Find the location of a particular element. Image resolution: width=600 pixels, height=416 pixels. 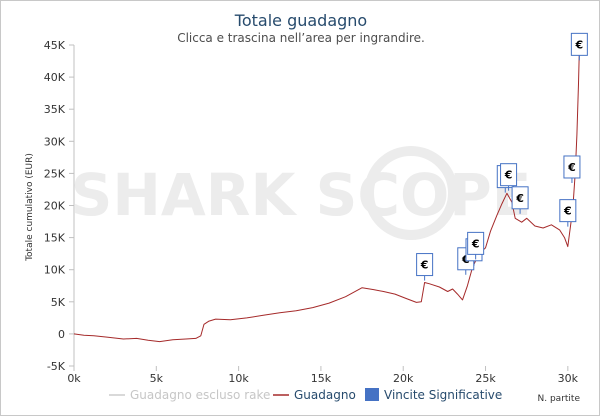

y-tick-label: 20K is located at coordinates (55, 206).